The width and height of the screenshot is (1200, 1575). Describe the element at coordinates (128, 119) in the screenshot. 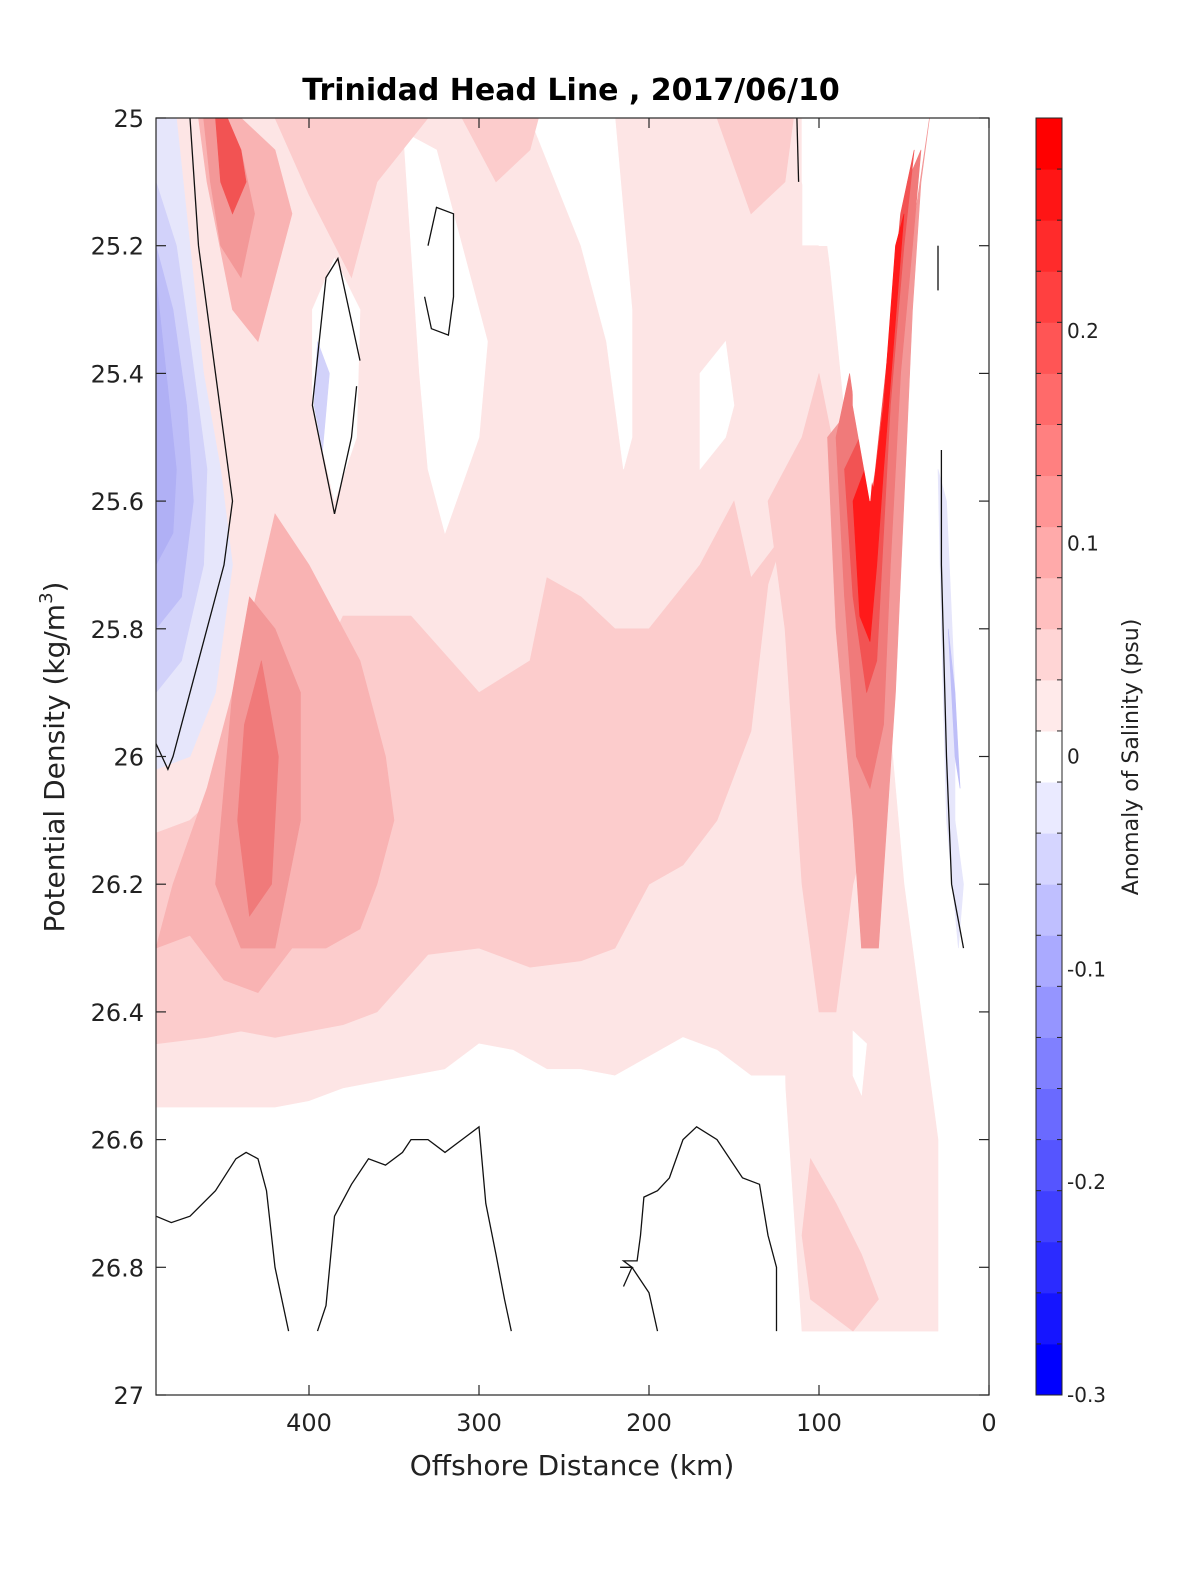

I see `y-tick-label: 25` at that location.